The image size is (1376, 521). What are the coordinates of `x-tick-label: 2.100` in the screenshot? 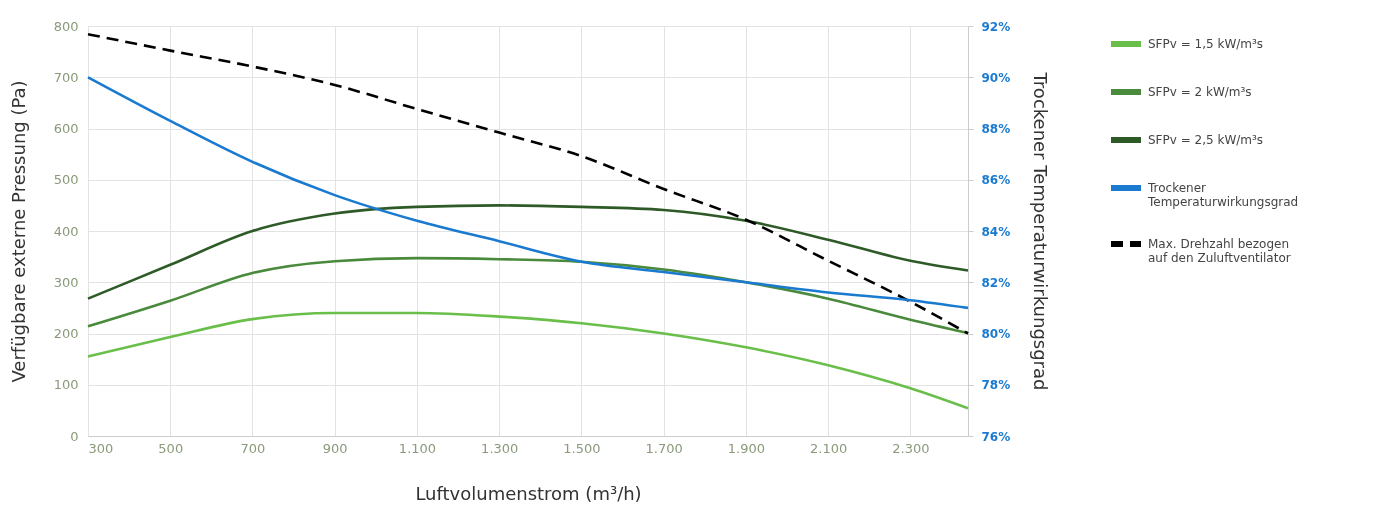 It's located at (829, 448).